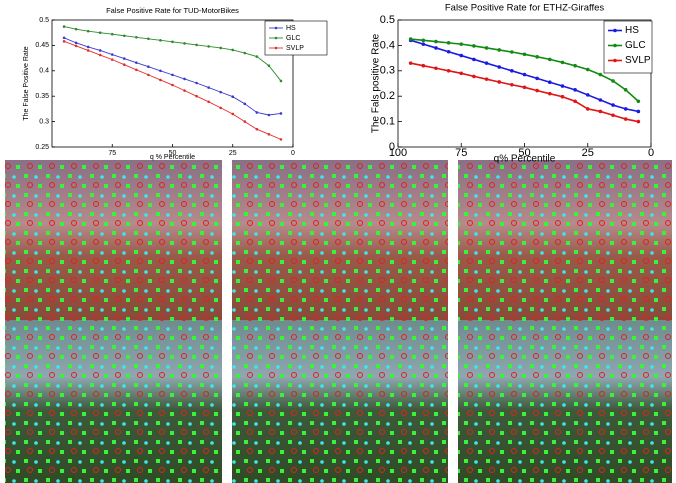 This screenshot has height=483, width=676. I want to click on y-tick-label: 0.1, so click(387, 122).